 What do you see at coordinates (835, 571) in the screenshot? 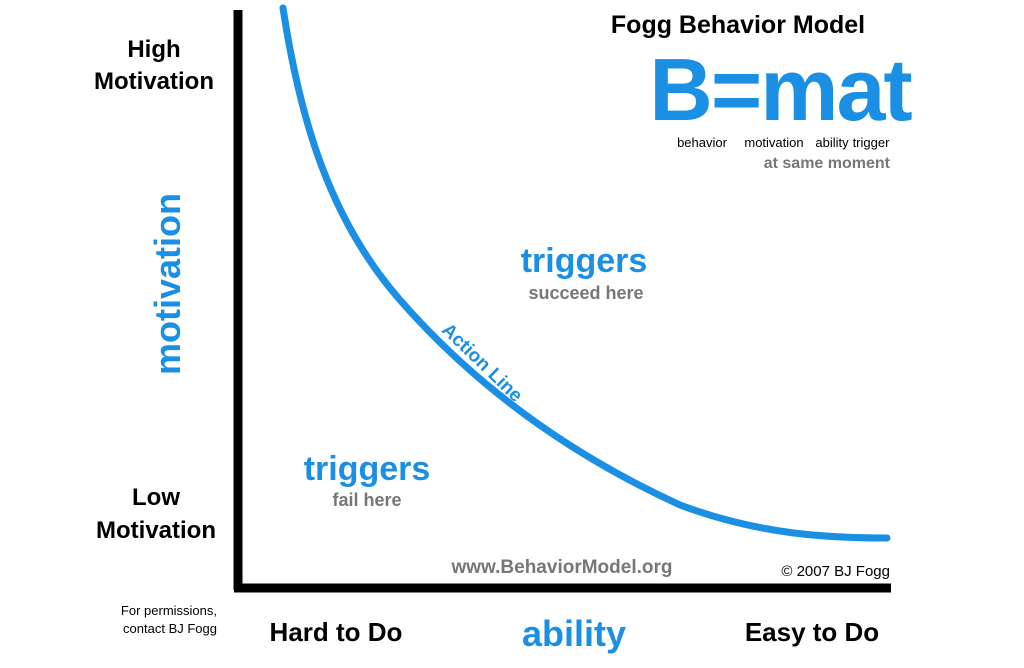
I see `copyright: © 2007 BJ Fogg` at bounding box center [835, 571].